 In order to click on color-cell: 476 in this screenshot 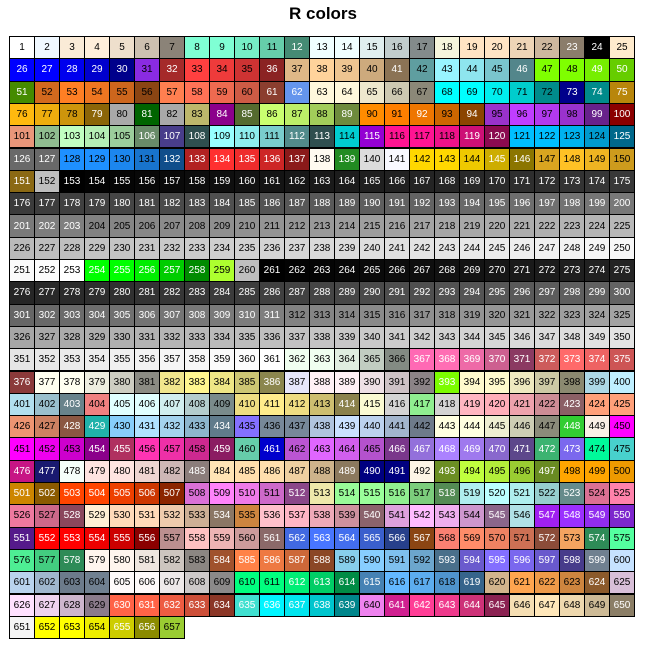, I will do `click(22, 471)`.